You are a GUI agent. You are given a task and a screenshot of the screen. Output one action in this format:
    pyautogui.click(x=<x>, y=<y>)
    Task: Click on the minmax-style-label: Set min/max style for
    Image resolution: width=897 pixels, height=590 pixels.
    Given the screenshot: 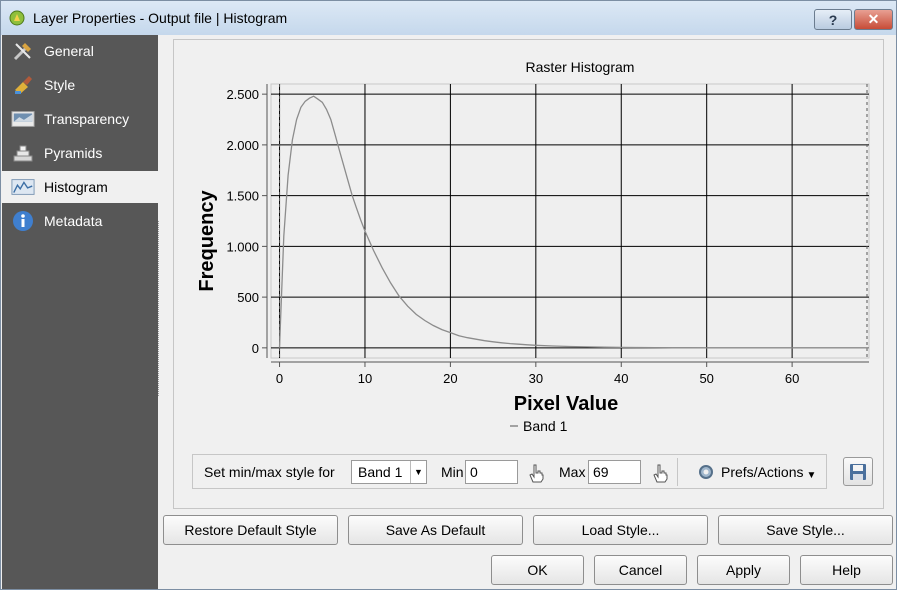 What is the action you would take?
    pyautogui.click(x=269, y=472)
    